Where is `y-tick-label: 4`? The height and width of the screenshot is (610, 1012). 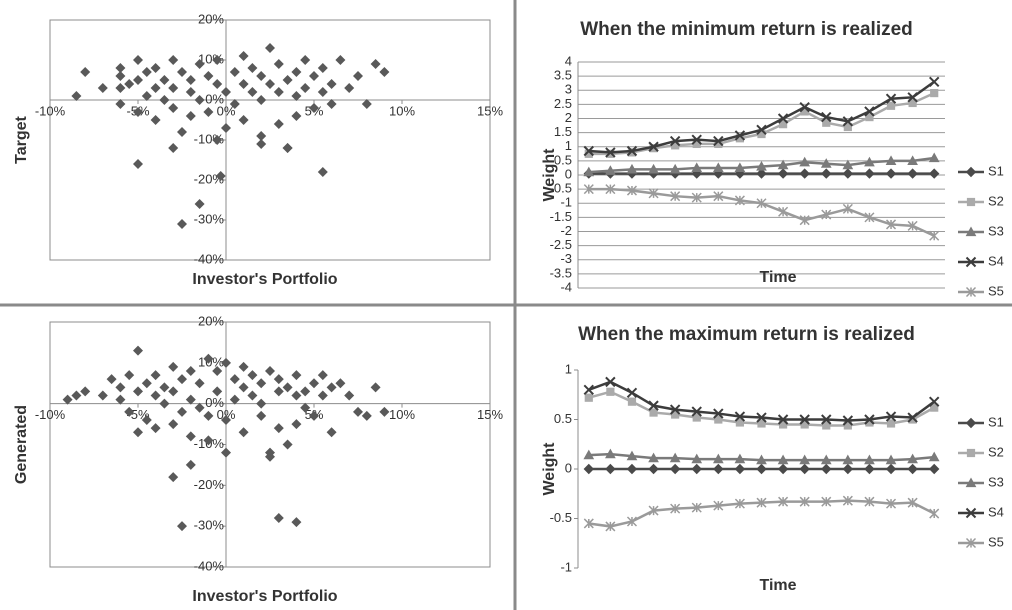 y-tick-label: 4 is located at coordinates (568, 60).